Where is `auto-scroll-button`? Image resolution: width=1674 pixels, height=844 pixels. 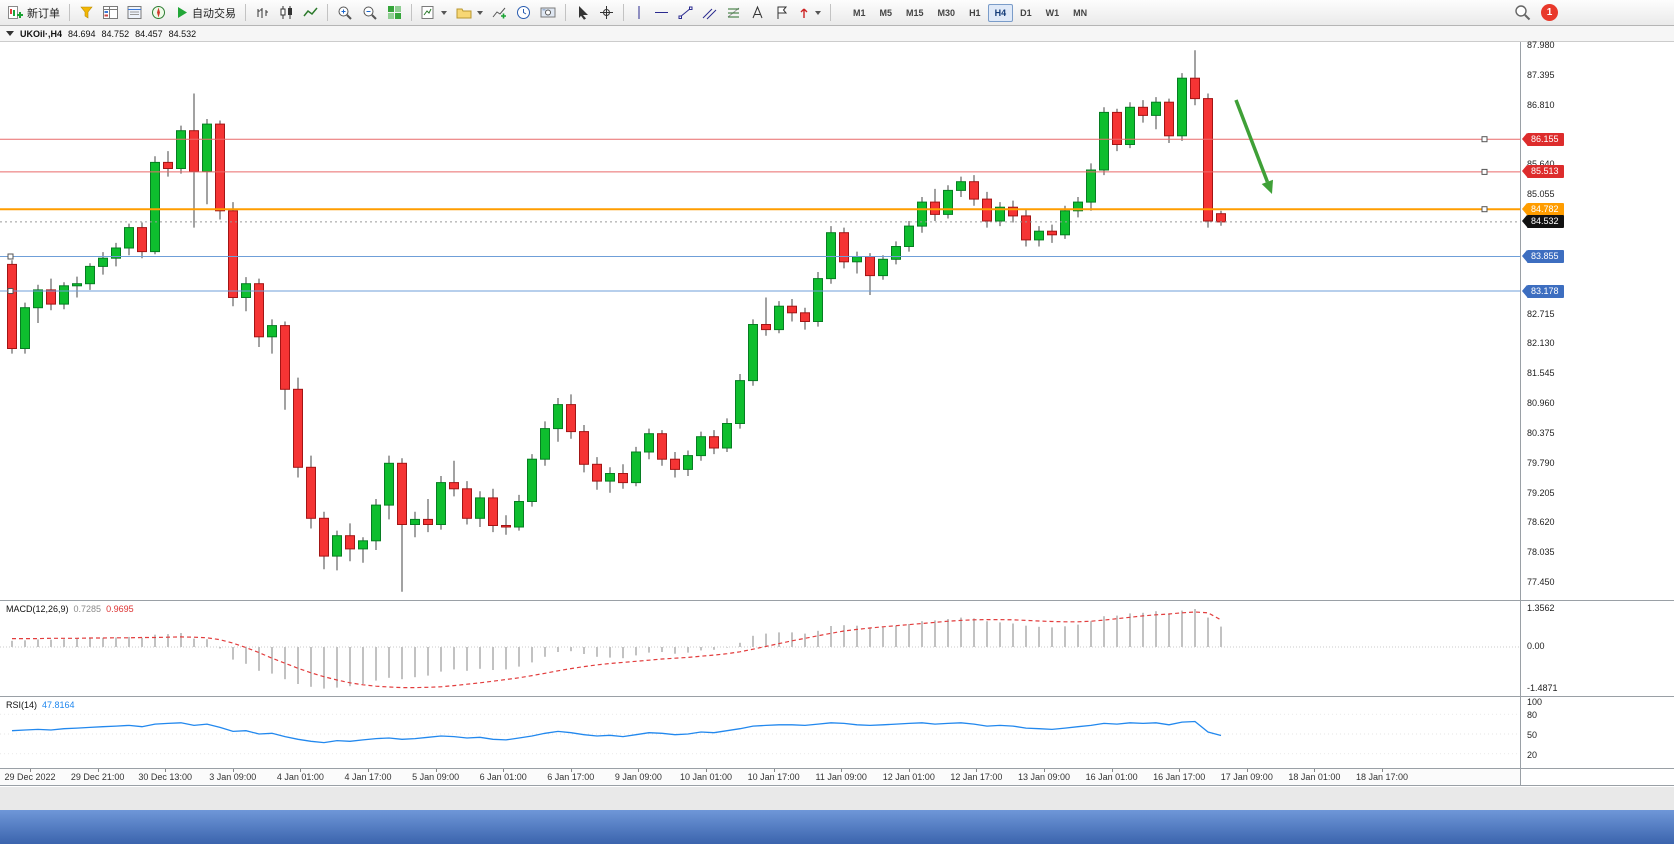 auto-scroll-button is located at coordinates (523, 13).